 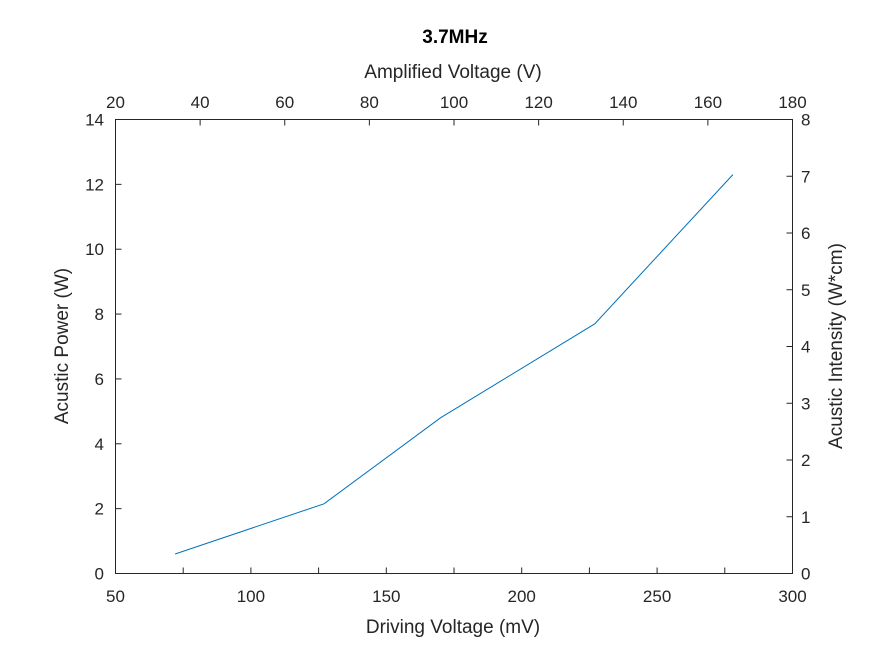 I want to click on x-tick-label: 300, so click(x=792, y=596).